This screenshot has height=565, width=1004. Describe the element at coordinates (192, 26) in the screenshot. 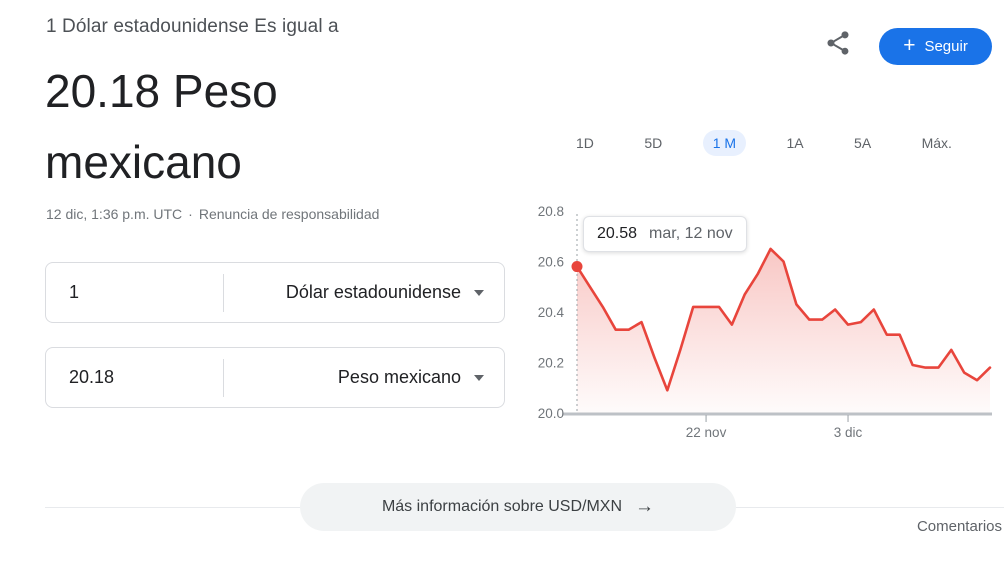

I see `conversion-subtitle: 1 Dólar estadounidense Es igual a` at that location.